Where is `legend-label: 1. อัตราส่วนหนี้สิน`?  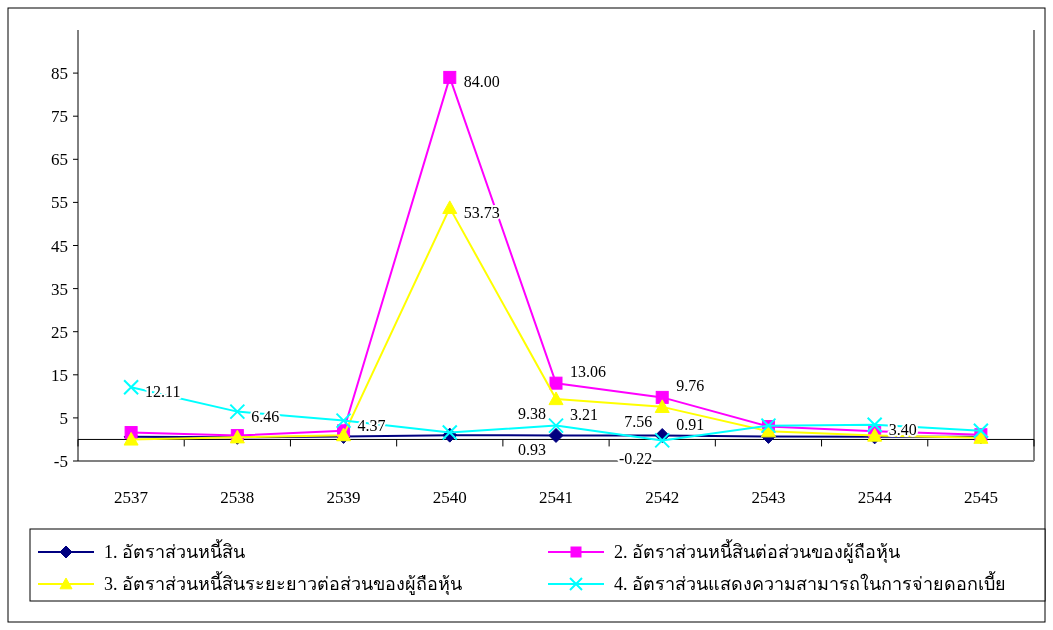 legend-label: 1. อัตราส่วนหนี้สิน is located at coordinates (174, 550).